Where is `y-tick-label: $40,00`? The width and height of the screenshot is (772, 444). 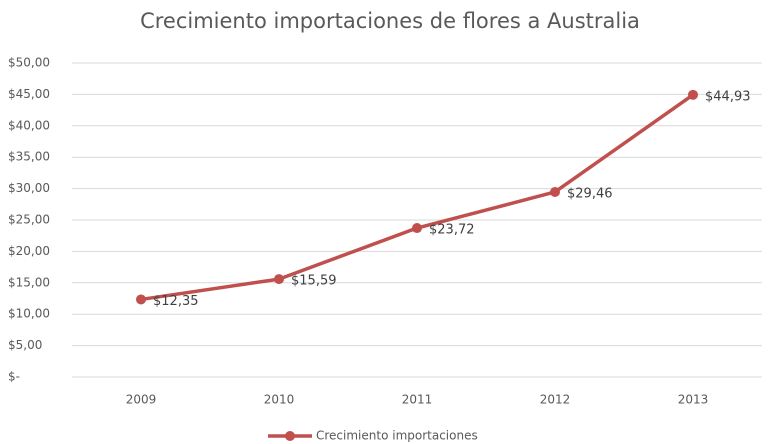
y-tick-label: $40,00 is located at coordinates (29, 125).